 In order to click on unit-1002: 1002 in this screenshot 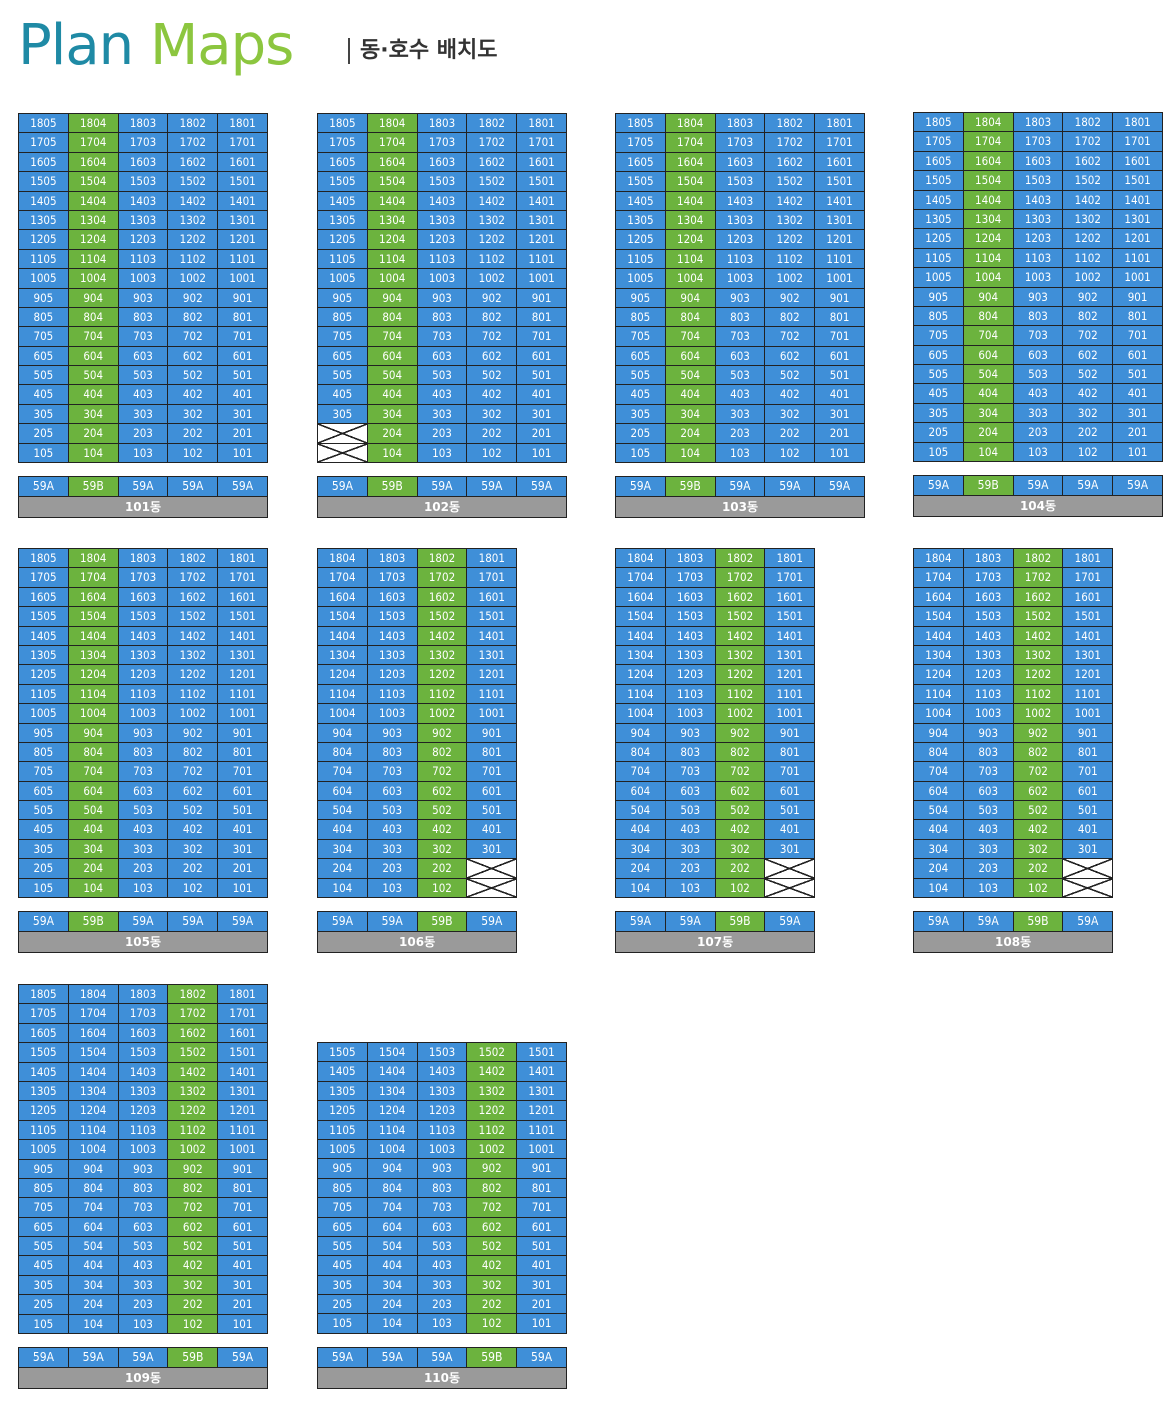, I will do `click(1088, 278)`.